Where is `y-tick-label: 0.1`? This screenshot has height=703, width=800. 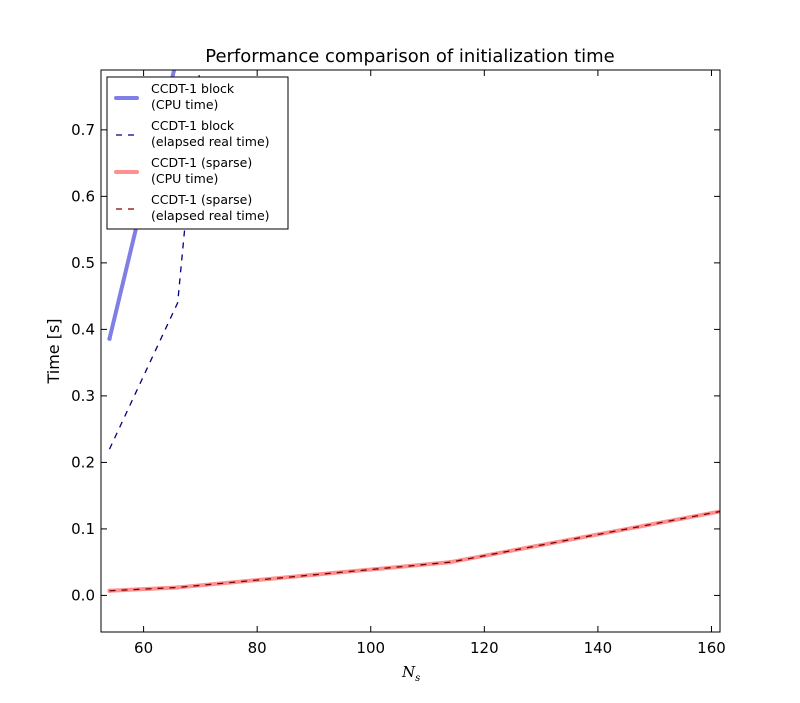
y-tick-label: 0.1 is located at coordinates (83, 529).